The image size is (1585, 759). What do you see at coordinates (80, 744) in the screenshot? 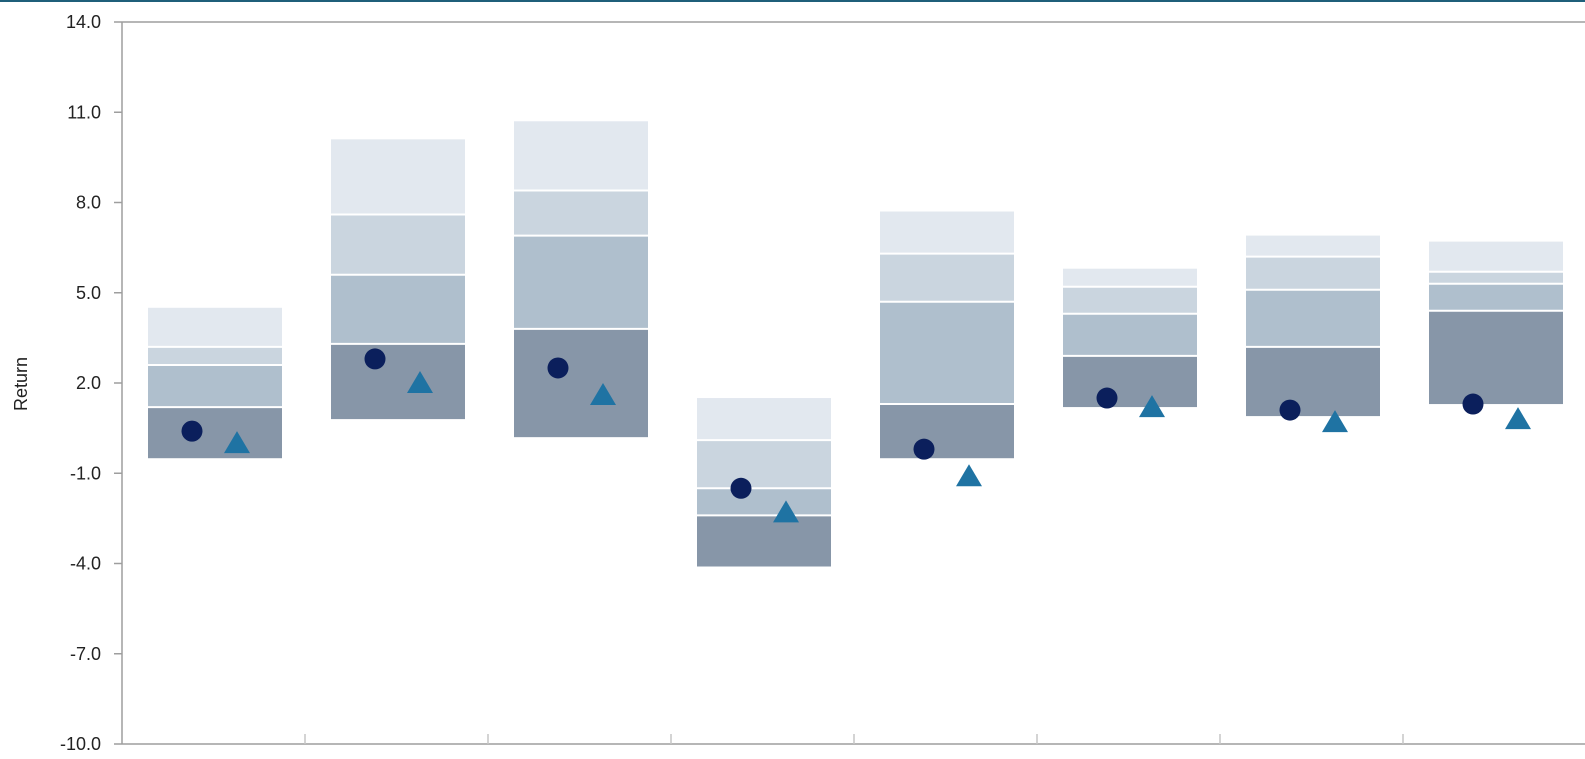
I see `y-tick-label: -10.0` at bounding box center [80, 744].